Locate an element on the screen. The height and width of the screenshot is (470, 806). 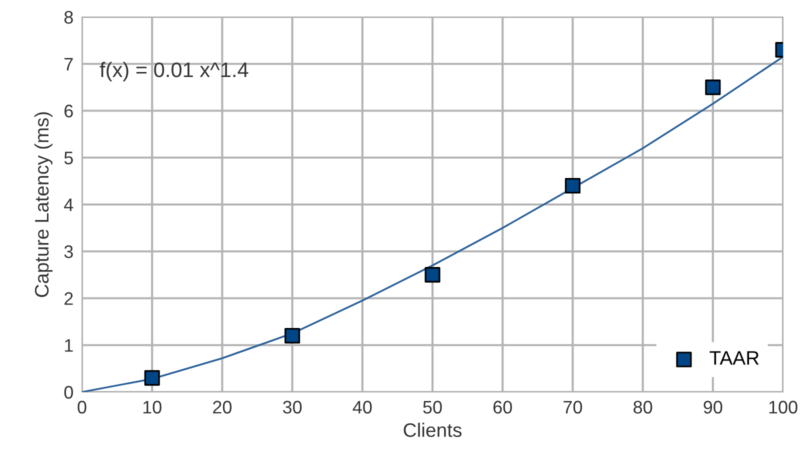
y-tick-label: 1 is located at coordinates (69, 345).